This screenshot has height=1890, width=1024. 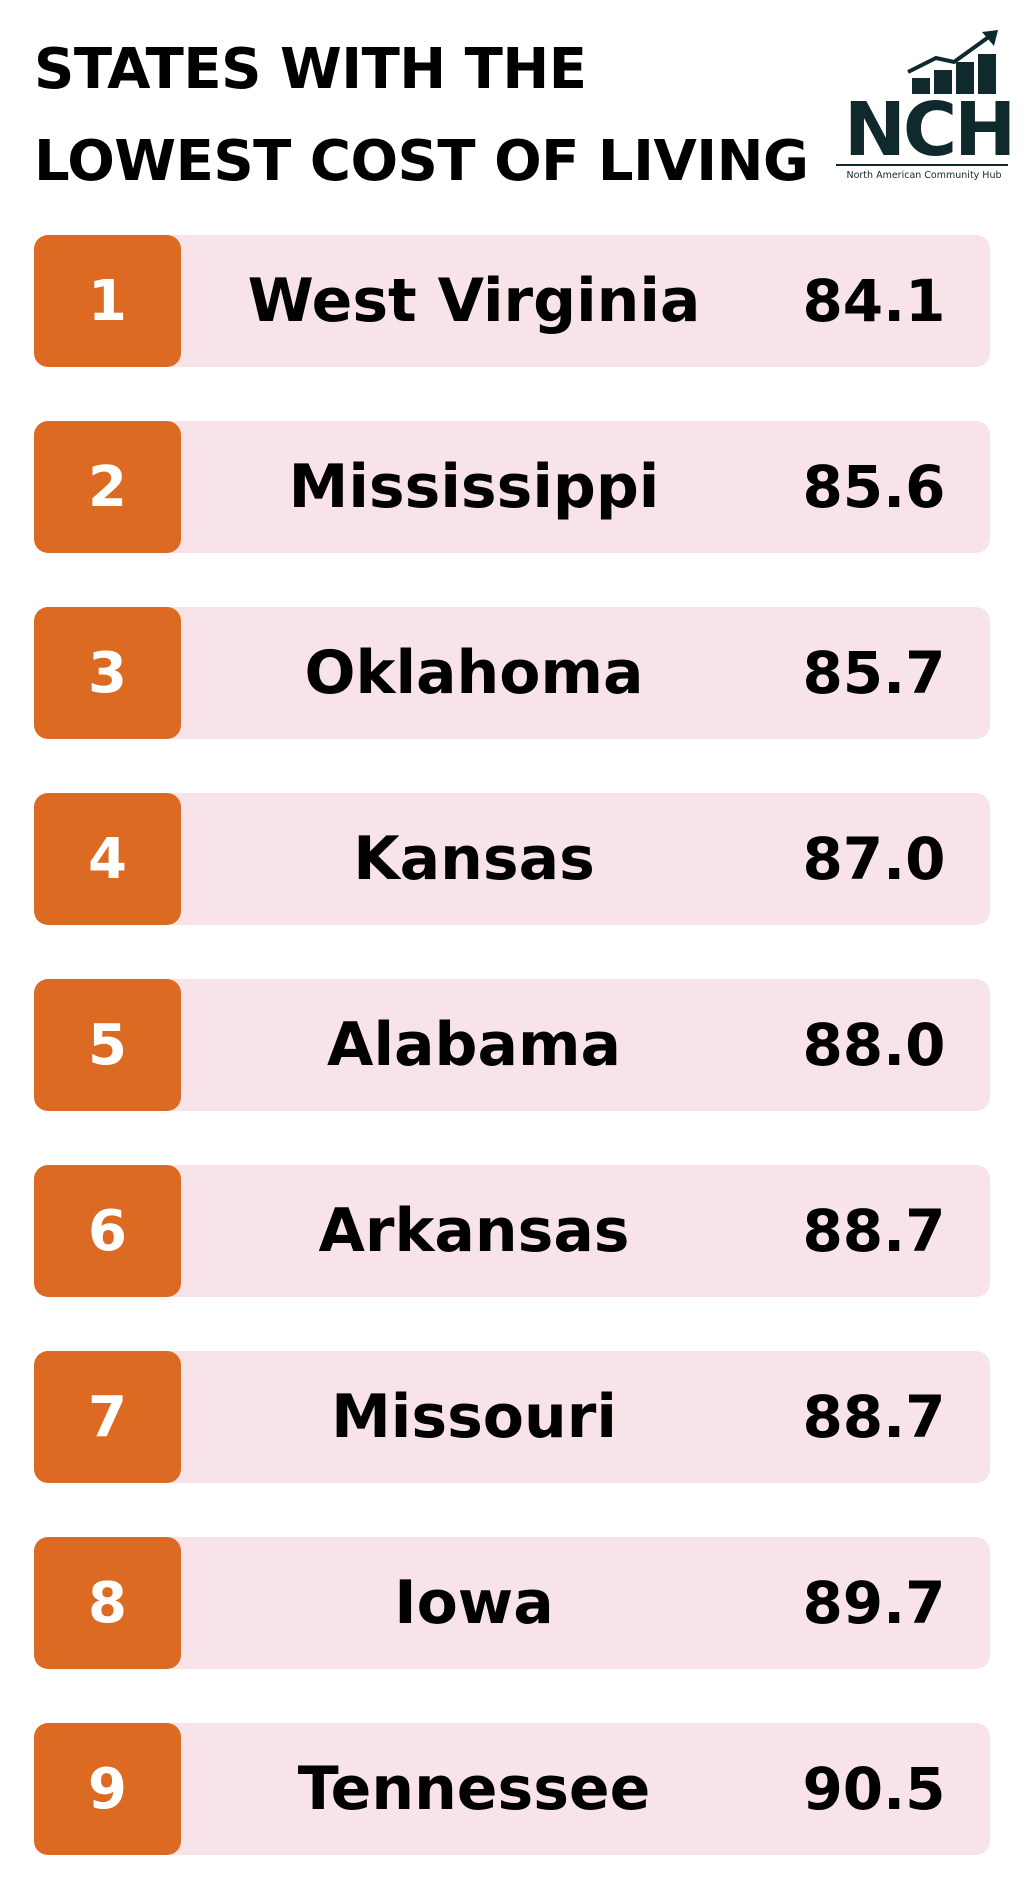 What do you see at coordinates (107, 859) in the screenshot?
I see `rank-badge: 4` at bounding box center [107, 859].